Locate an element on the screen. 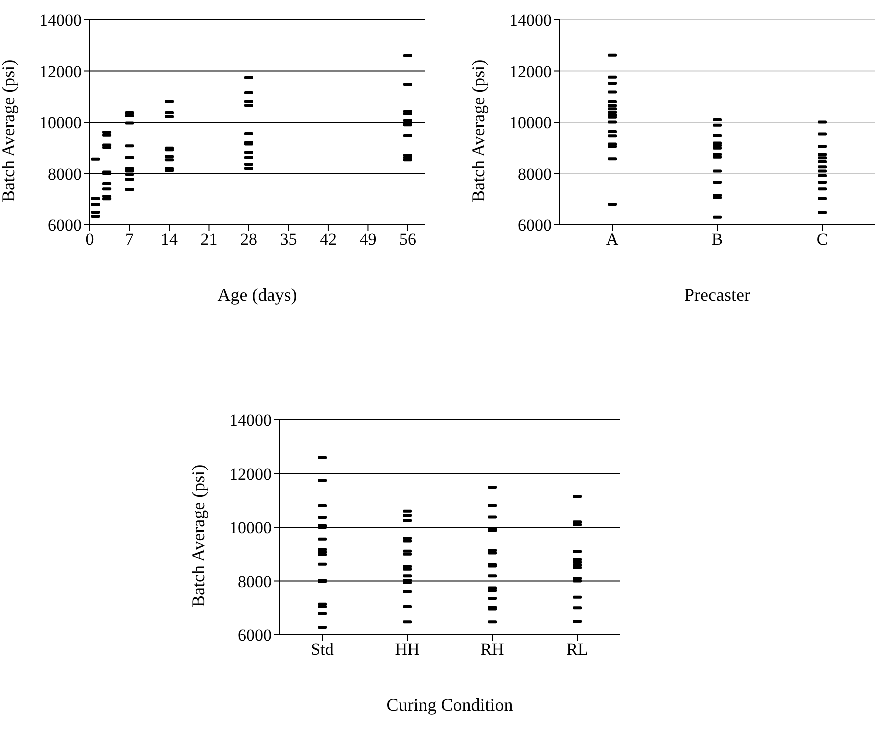  x-axis-title: Precaster is located at coordinates (718, 295).